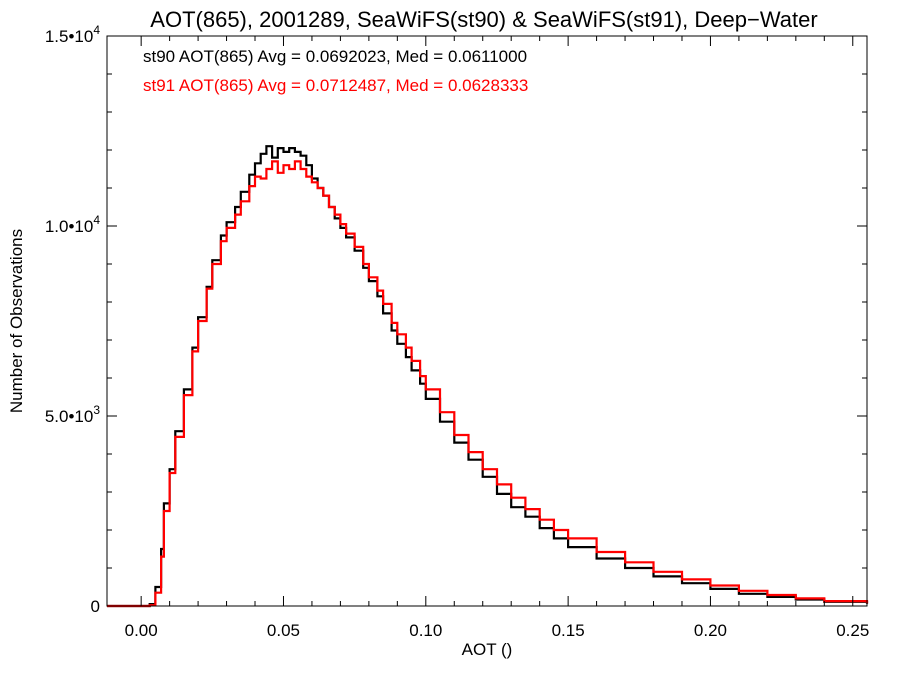 This screenshot has width=900, height=675. Describe the element at coordinates (69, 226) in the screenshot. I see `y-tick-mantissa: 1.0•10` at that location.